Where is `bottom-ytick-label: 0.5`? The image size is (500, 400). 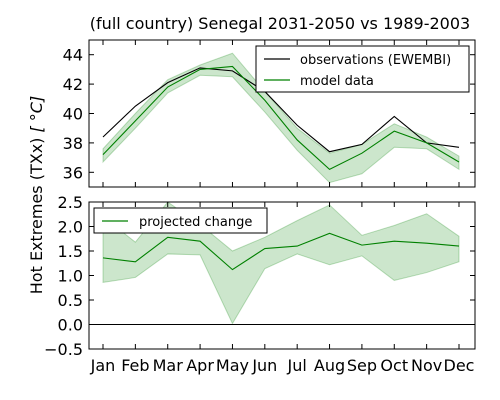 bottom-ytick-label: 0.5 is located at coordinates (70, 300).